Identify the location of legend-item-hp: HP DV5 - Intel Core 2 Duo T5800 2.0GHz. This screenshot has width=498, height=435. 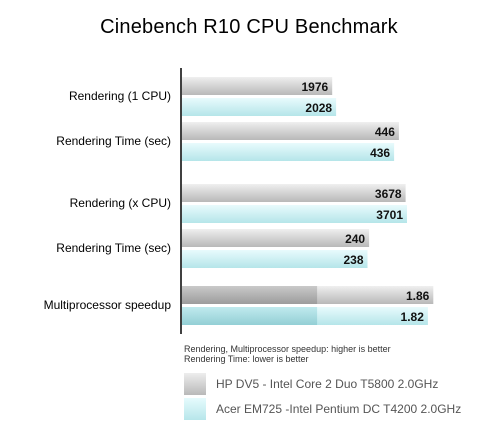
(311, 384).